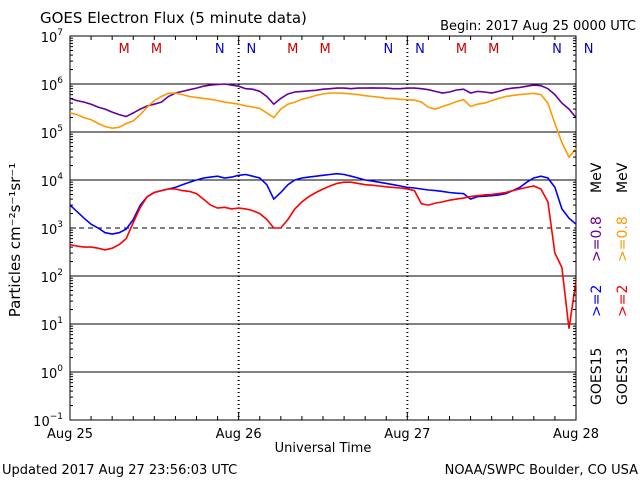 The width and height of the screenshot is (640, 480). I want to click on legend-goes13-label: GOES13, so click(623, 376).